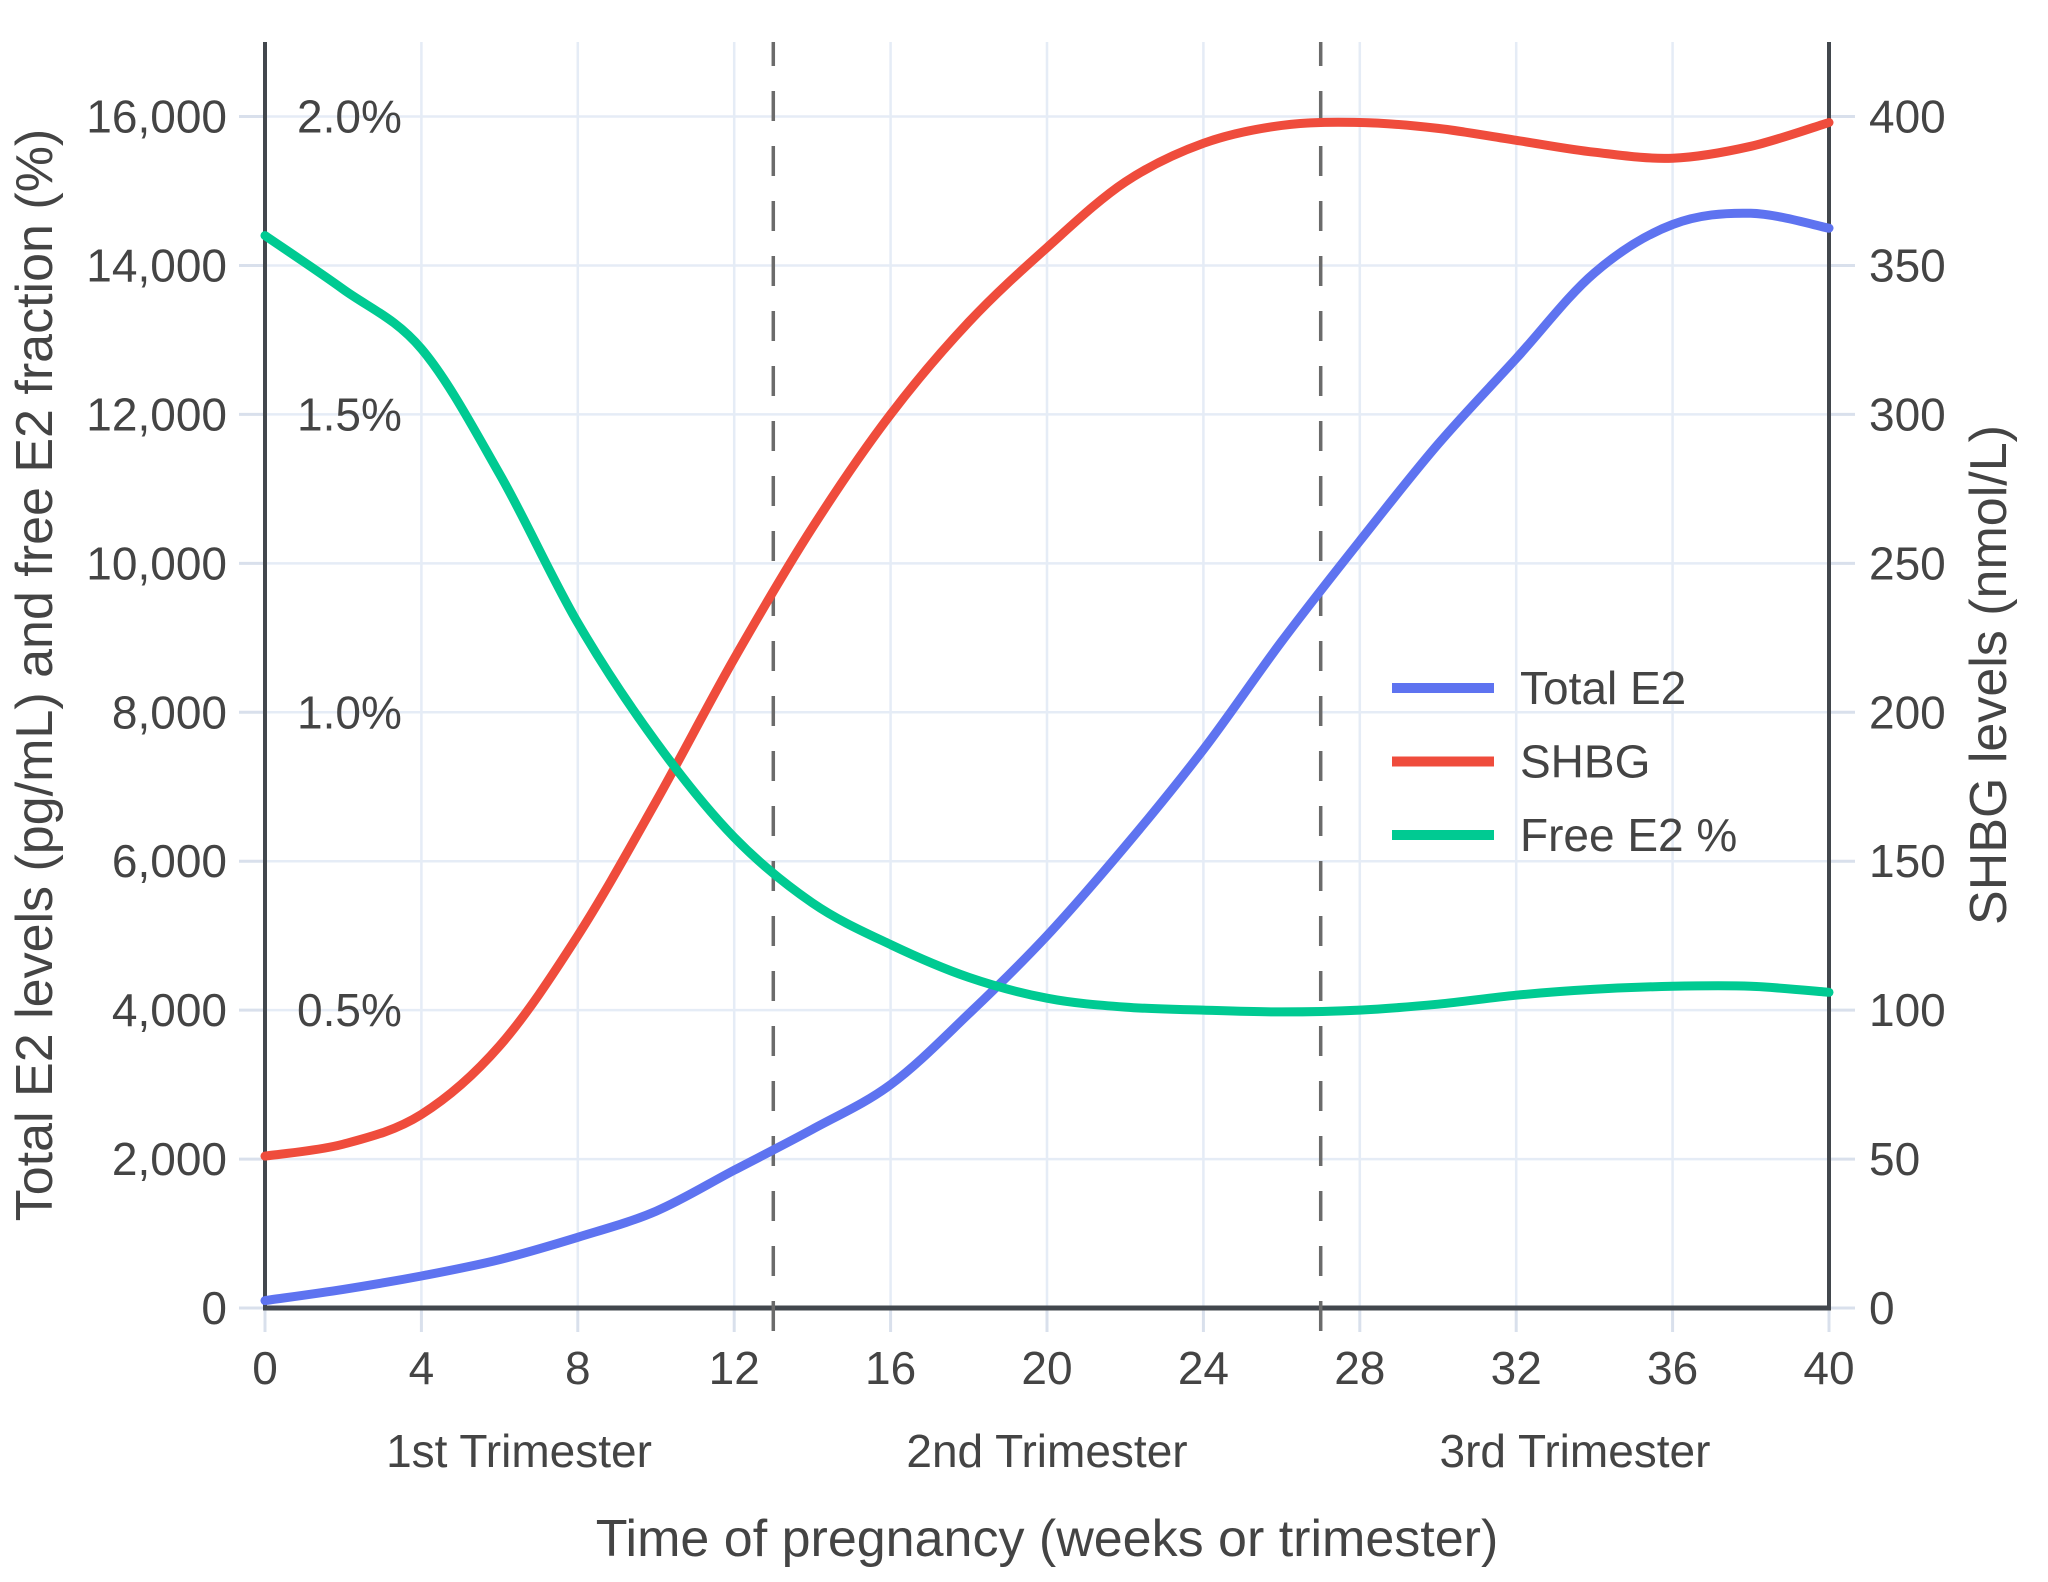 The height and width of the screenshot is (1582, 2048). What do you see at coordinates (265, 1368) in the screenshot?
I see `x-tick-label-0: 0` at bounding box center [265, 1368].